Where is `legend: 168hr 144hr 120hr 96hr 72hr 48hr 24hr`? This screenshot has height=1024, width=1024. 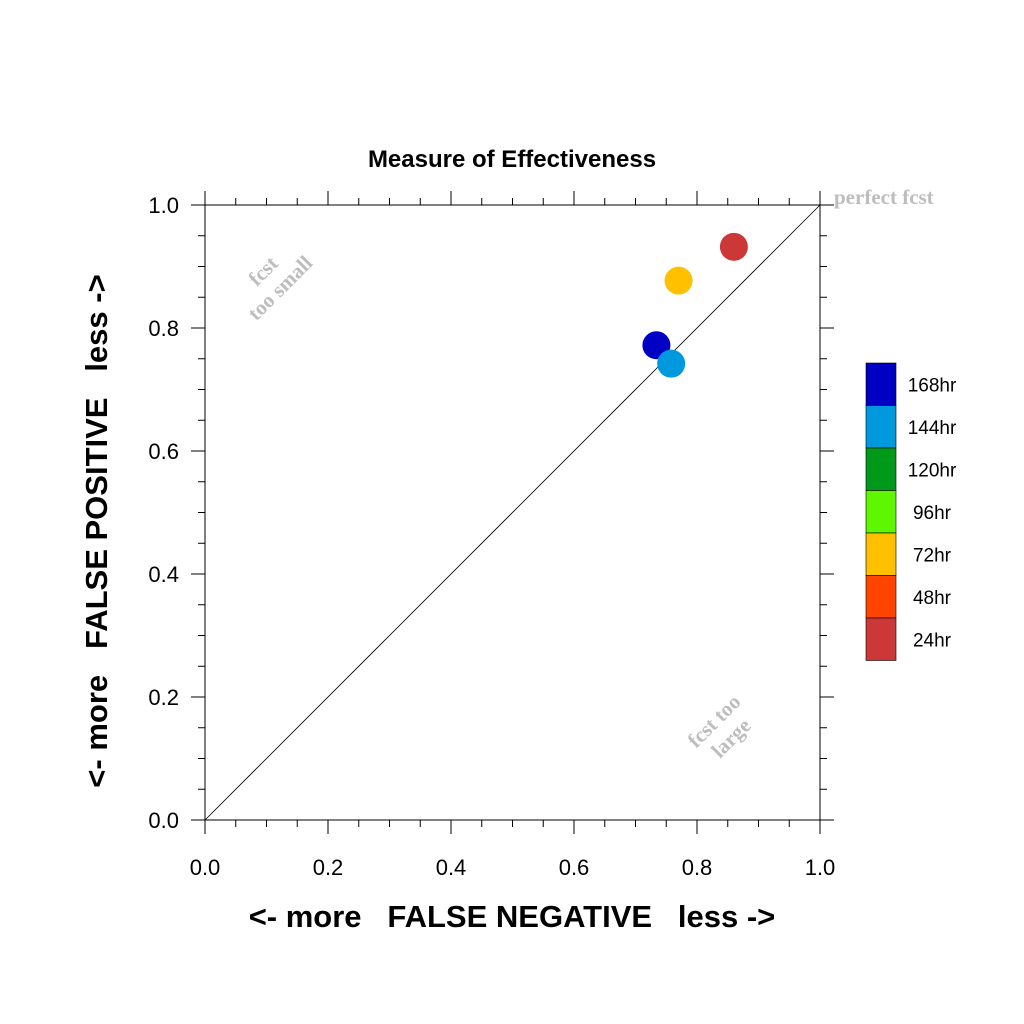
legend: 168hr 144hr 120hr 96hr 72hr 48hr 24hr is located at coordinates (911, 511).